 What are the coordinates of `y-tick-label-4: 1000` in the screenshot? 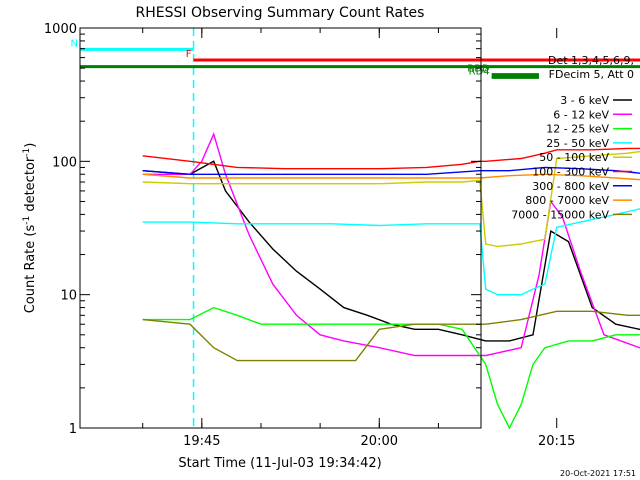 It's located at (60, 29).